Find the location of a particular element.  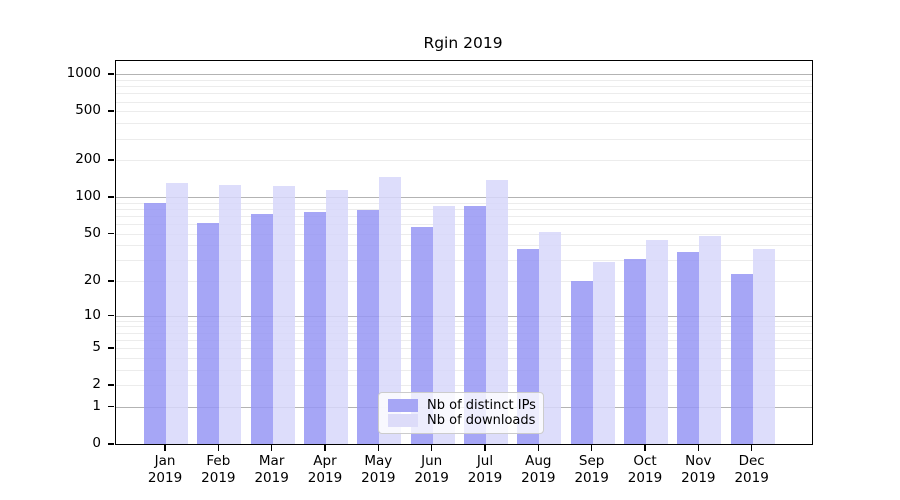

y-tick-label: 100 is located at coordinates (88, 196).